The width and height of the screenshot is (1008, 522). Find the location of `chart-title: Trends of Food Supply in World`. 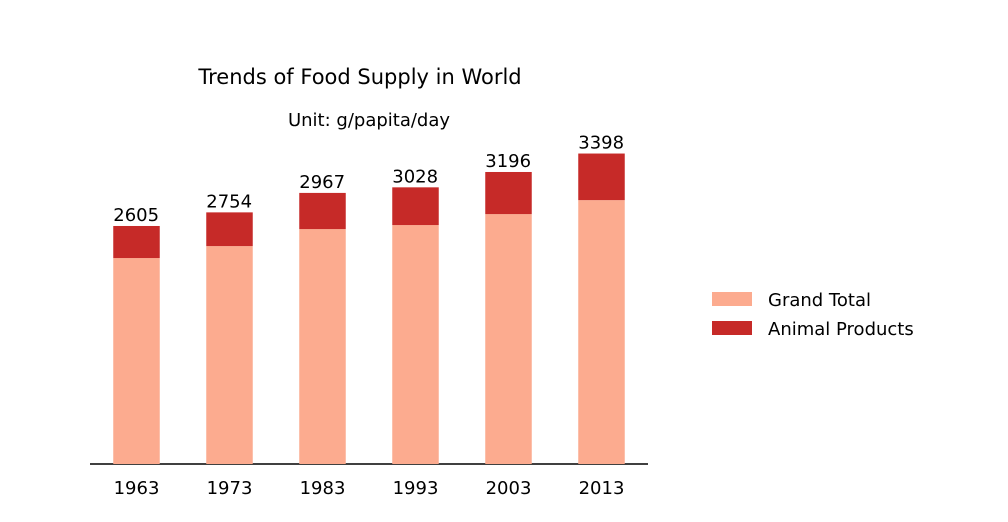

chart-title: Trends of Food Supply in World is located at coordinates (359, 77).